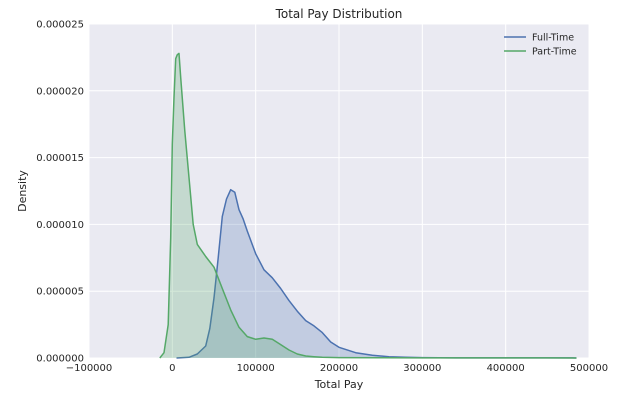 This screenshot has height=412, width=628. I want to click on x-tick-label: 200000, so click(339, 368).